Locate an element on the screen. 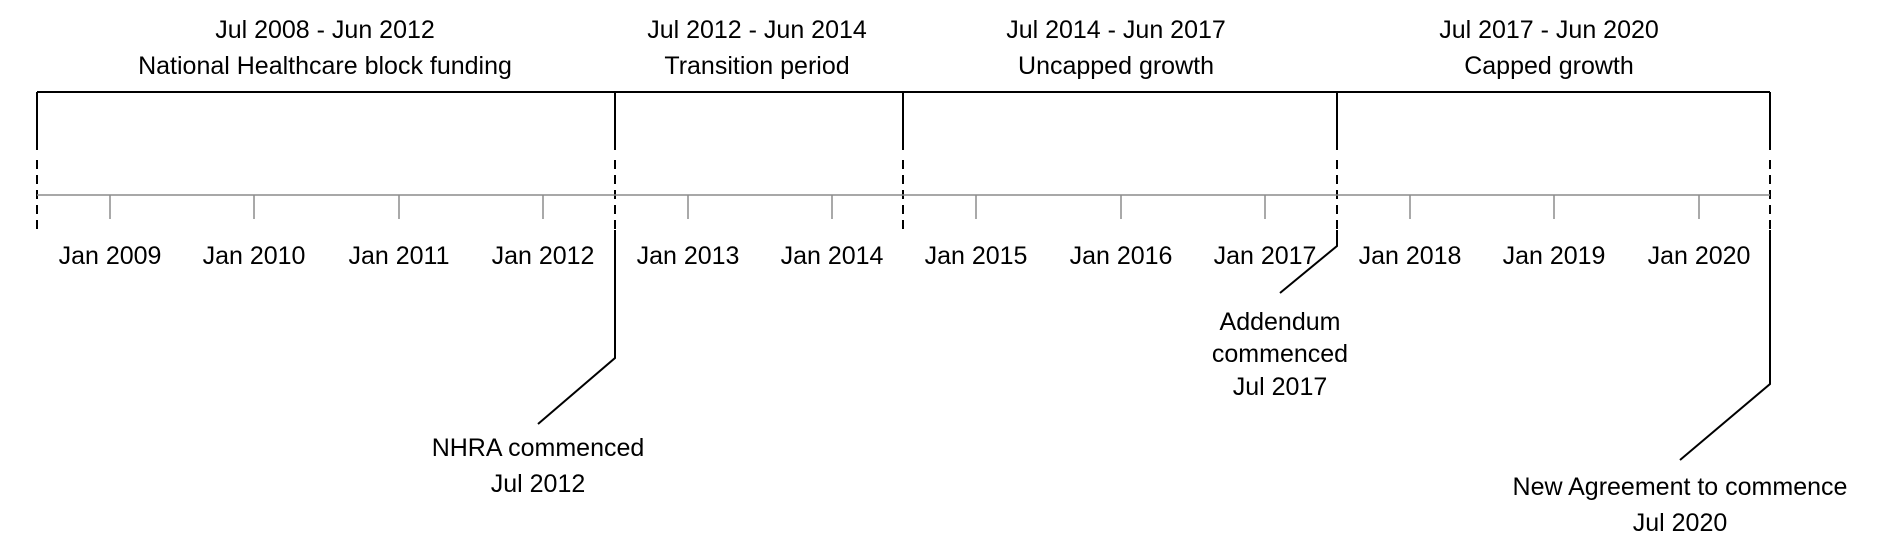  period-name-2: Transition period is located at coordinates (756, 66).